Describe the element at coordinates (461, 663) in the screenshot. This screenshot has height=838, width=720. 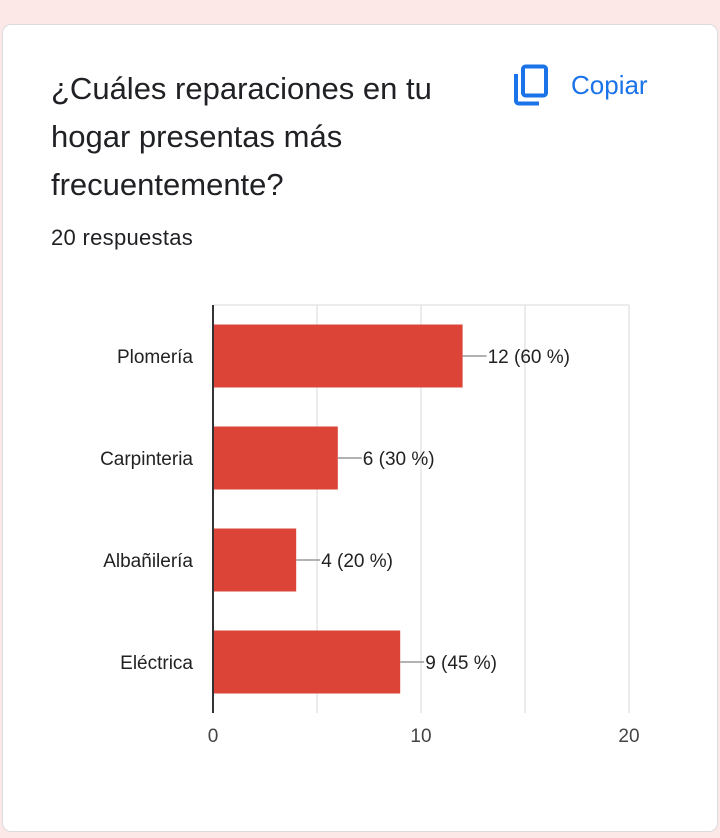
I see `data-label: 9 (45 %)` at that location.